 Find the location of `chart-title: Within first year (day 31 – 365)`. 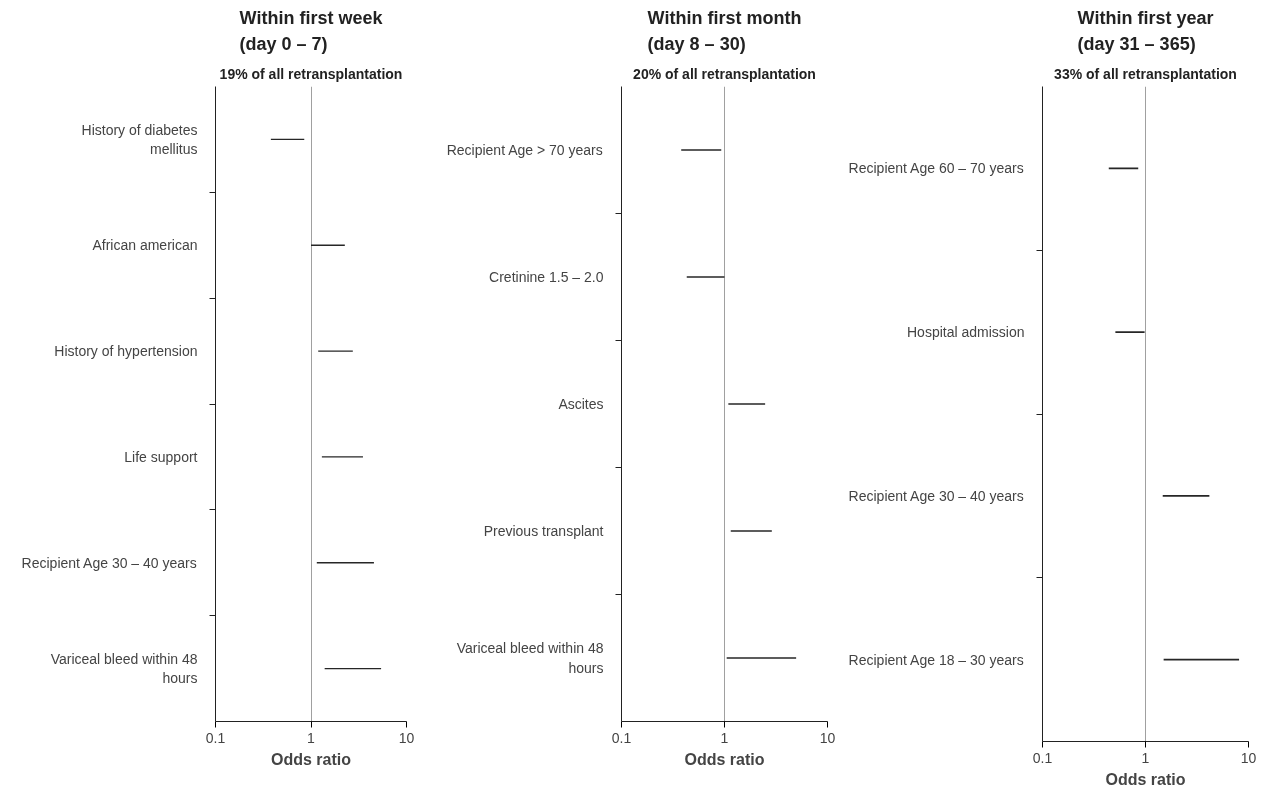

chart-title: Within first year (day 31 – 365) is located at coordinates (1145, 30).